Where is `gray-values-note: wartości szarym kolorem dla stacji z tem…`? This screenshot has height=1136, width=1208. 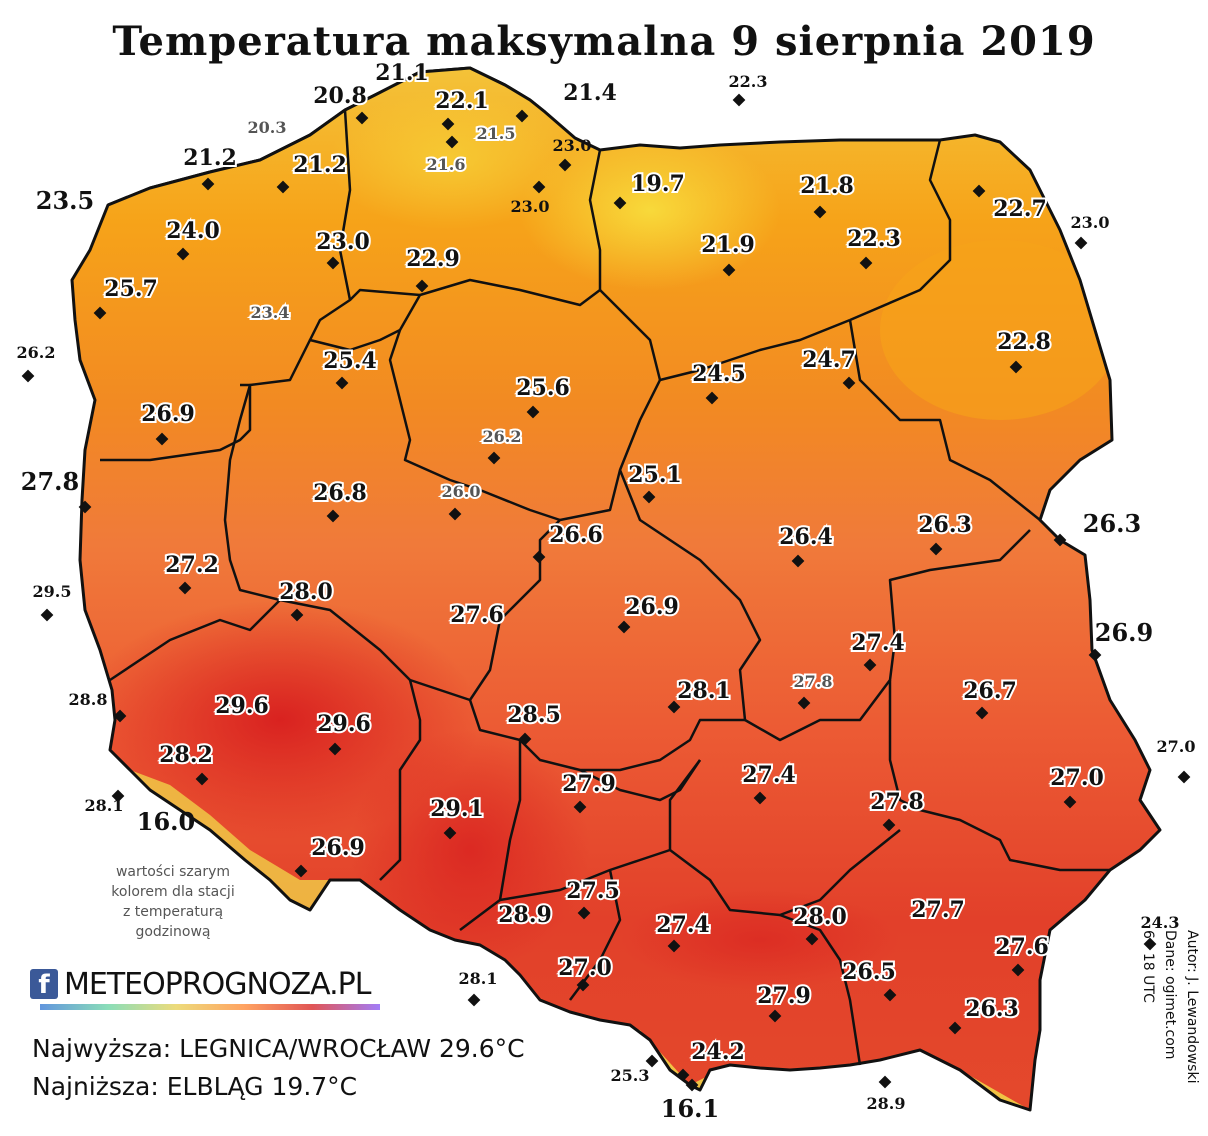
gray-values-note: wartości szarym kolorem dla stacji z tem… is located at coordinates (173, 902).